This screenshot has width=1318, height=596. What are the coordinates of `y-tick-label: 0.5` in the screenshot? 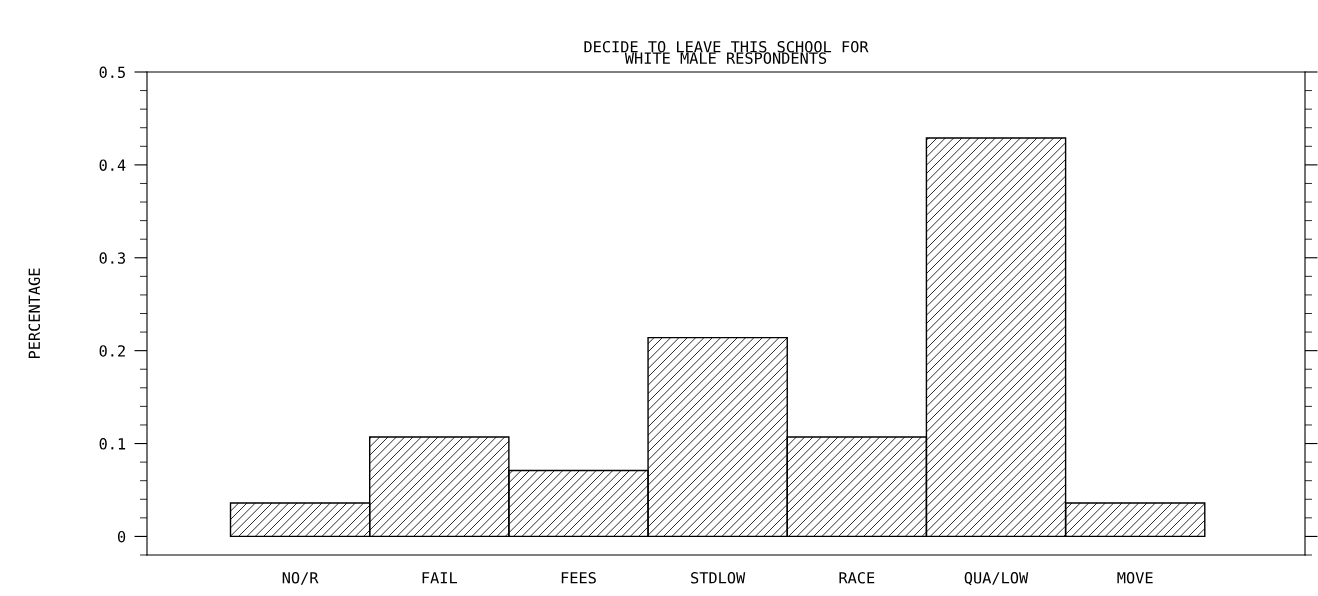 It's located at (112, 72).